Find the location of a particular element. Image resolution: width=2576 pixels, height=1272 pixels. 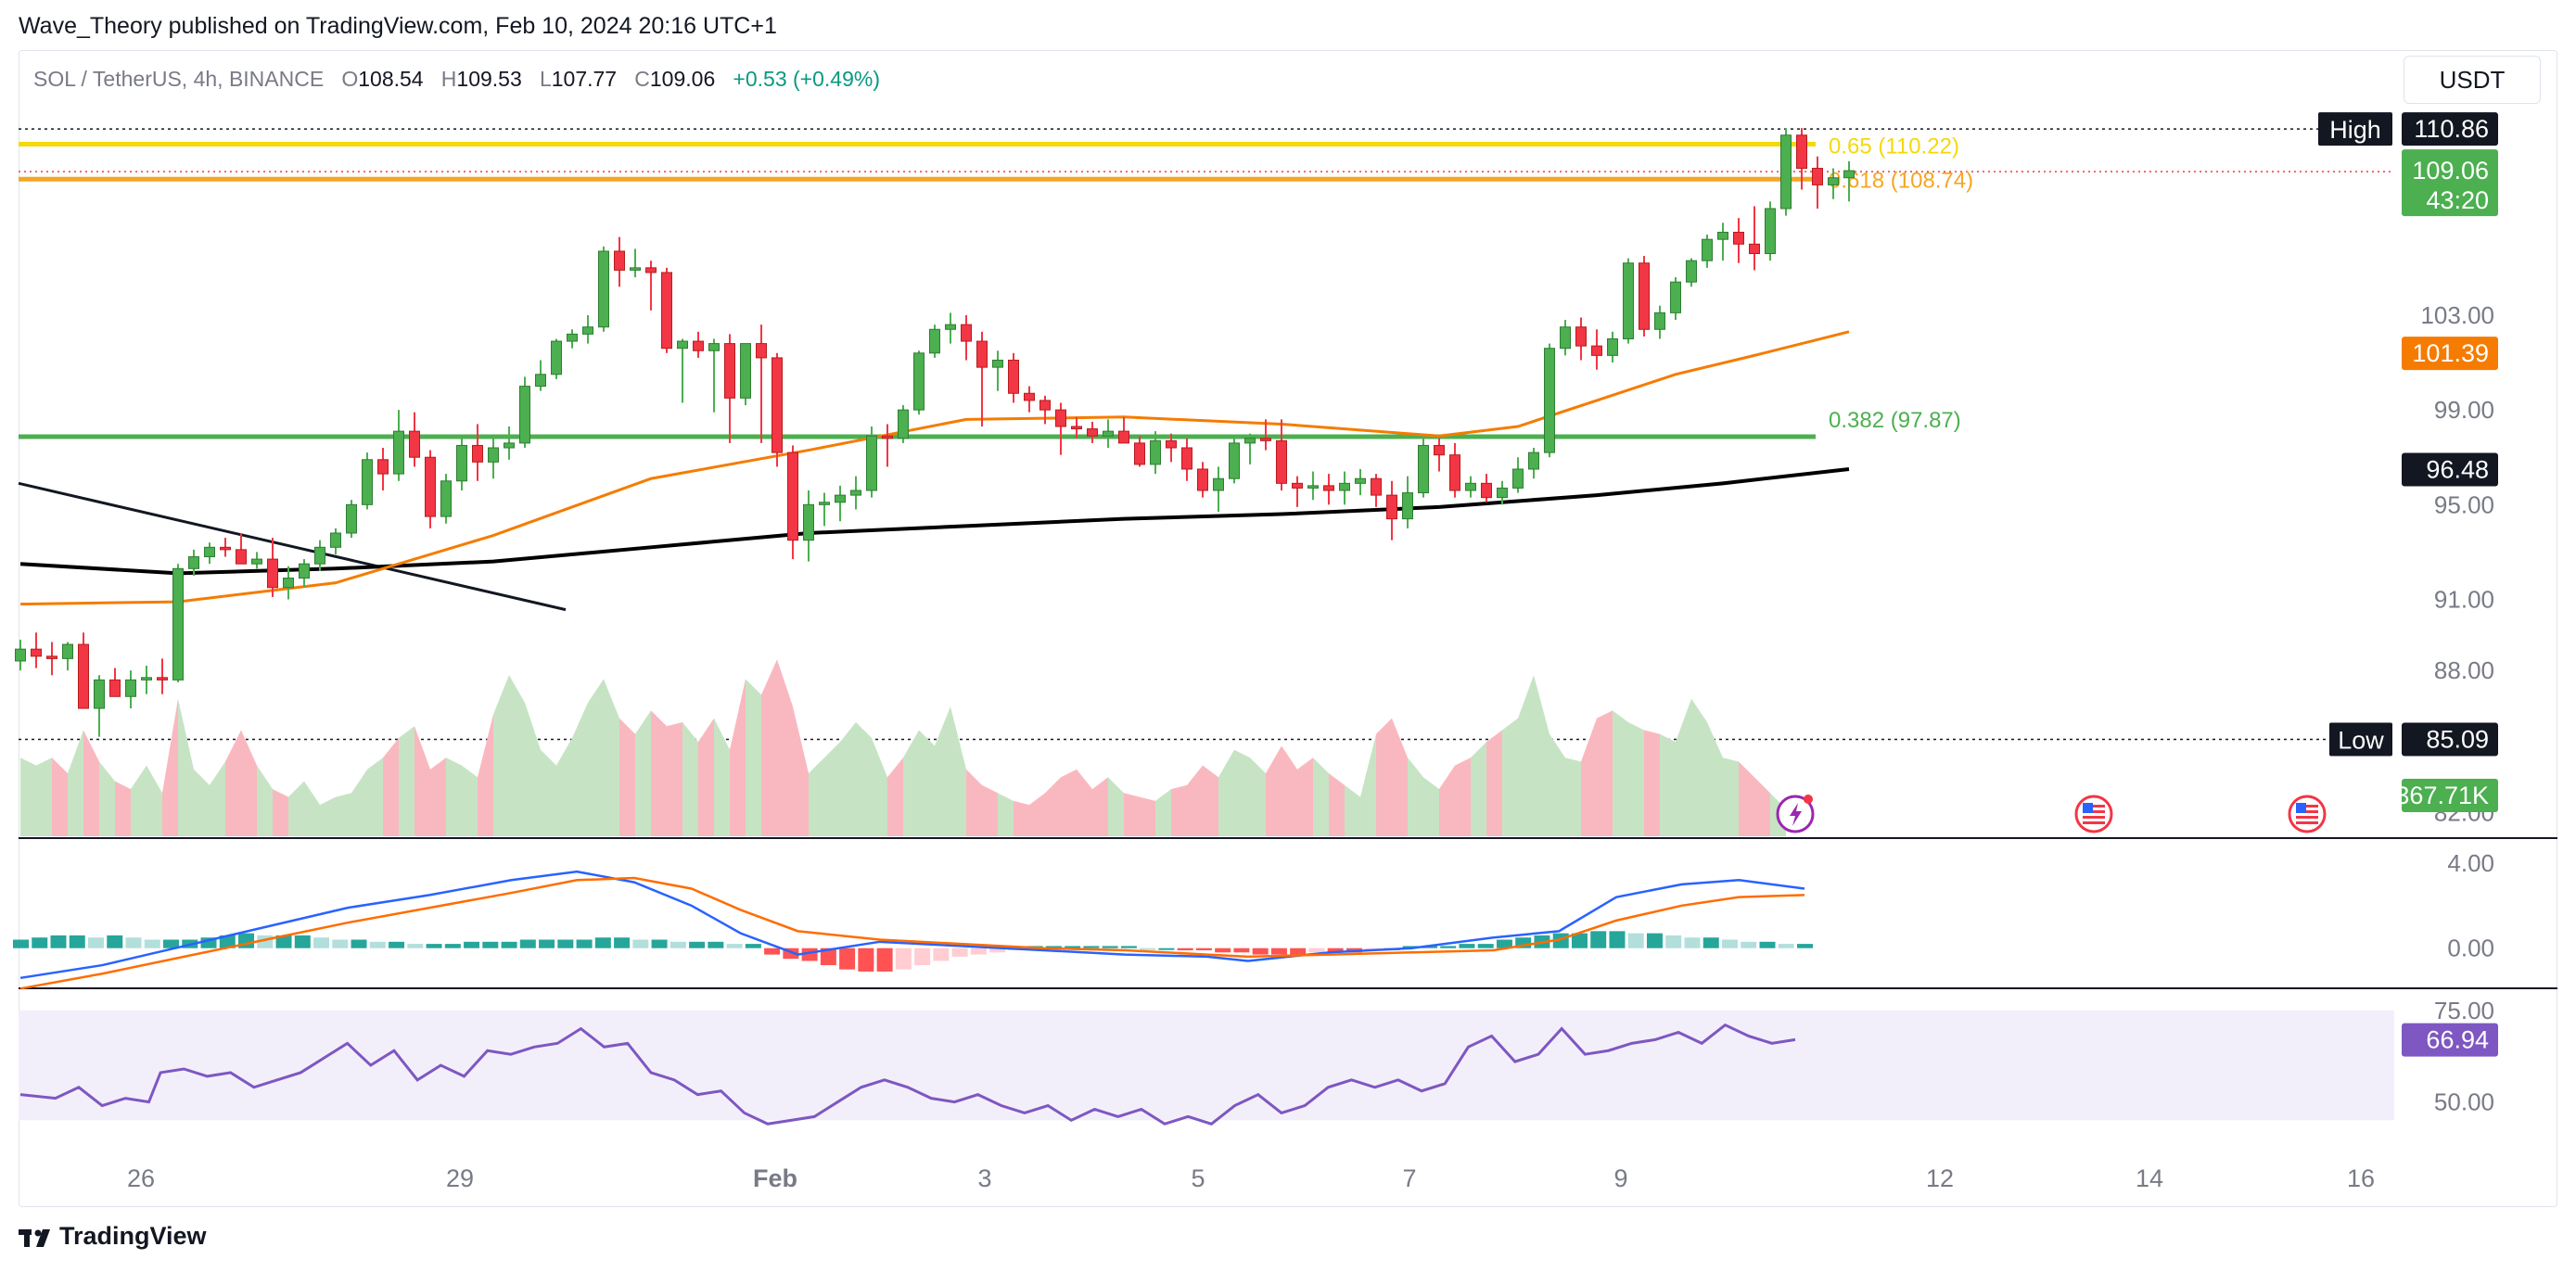

open-value: 108.54 is located at coordinates (391, 79).